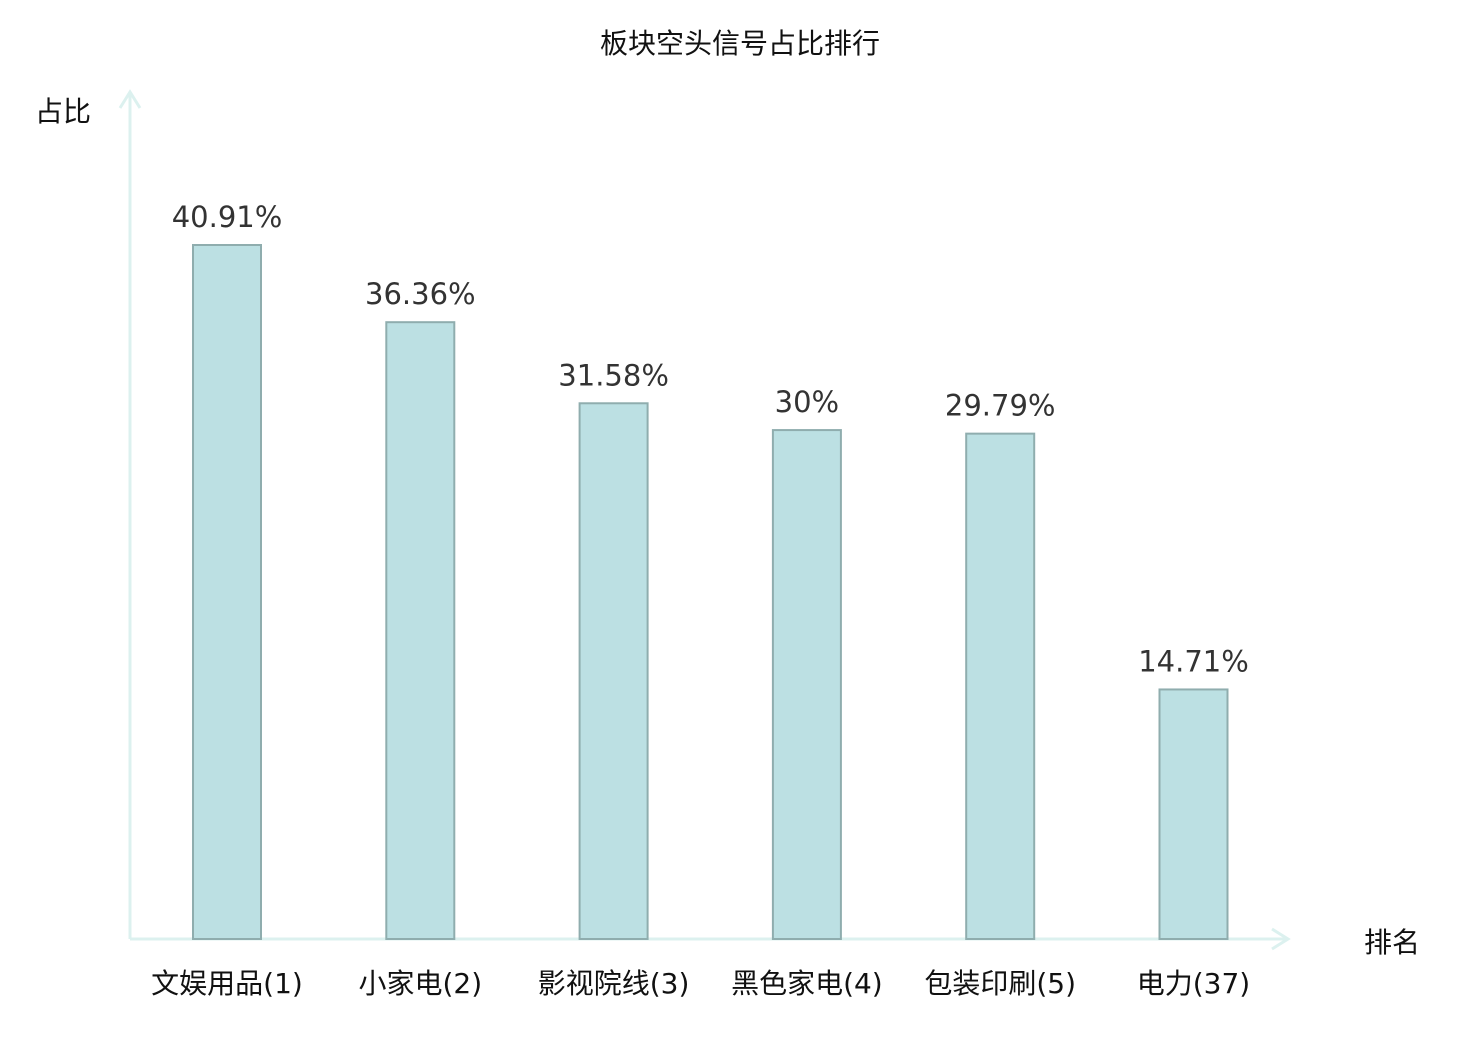  I want to click on y-axis-arrow-icon, so click(130, 99).